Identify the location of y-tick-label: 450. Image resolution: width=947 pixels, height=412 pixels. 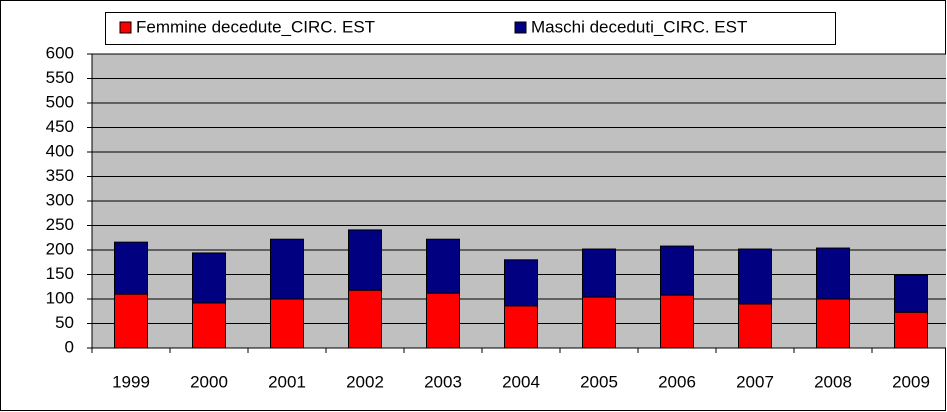
(60, 126).